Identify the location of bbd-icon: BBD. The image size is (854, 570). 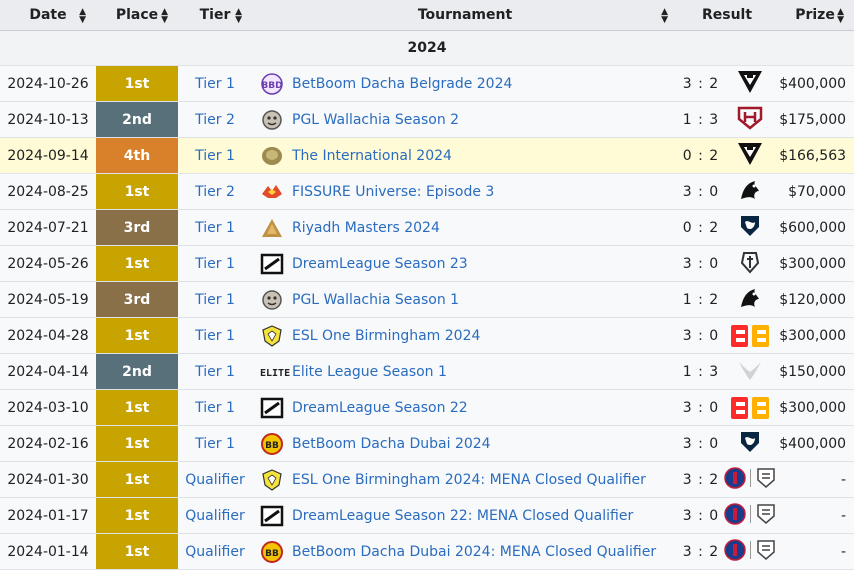
(272, 84).